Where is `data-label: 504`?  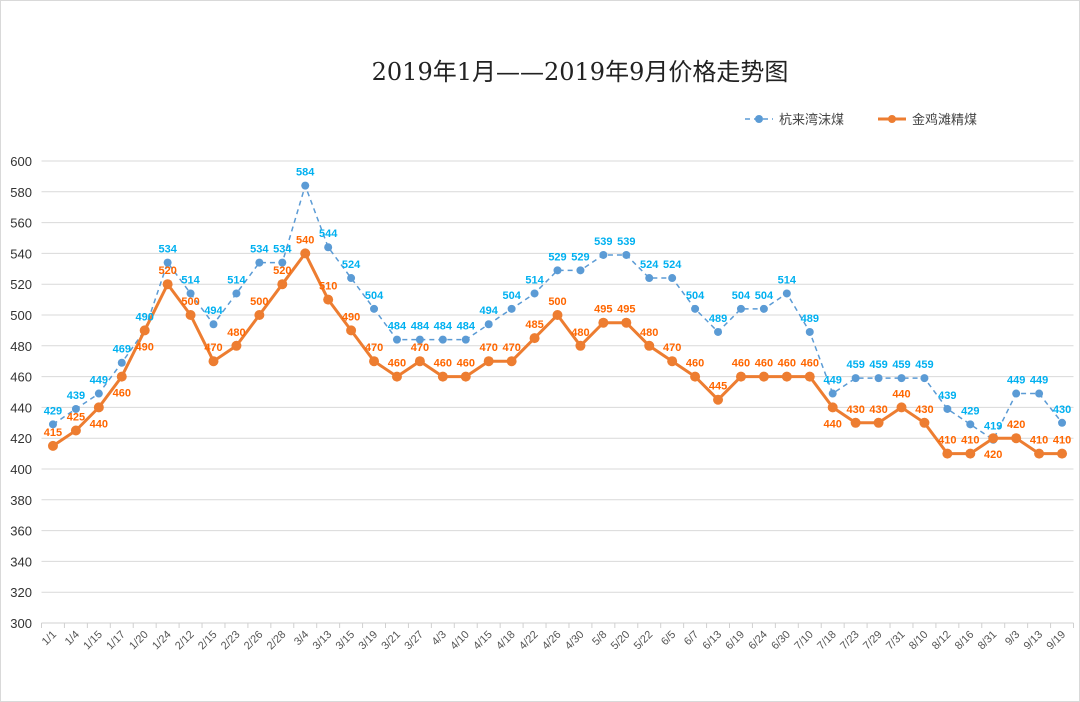
data-label: 504 is located at coordinates (741, 296).